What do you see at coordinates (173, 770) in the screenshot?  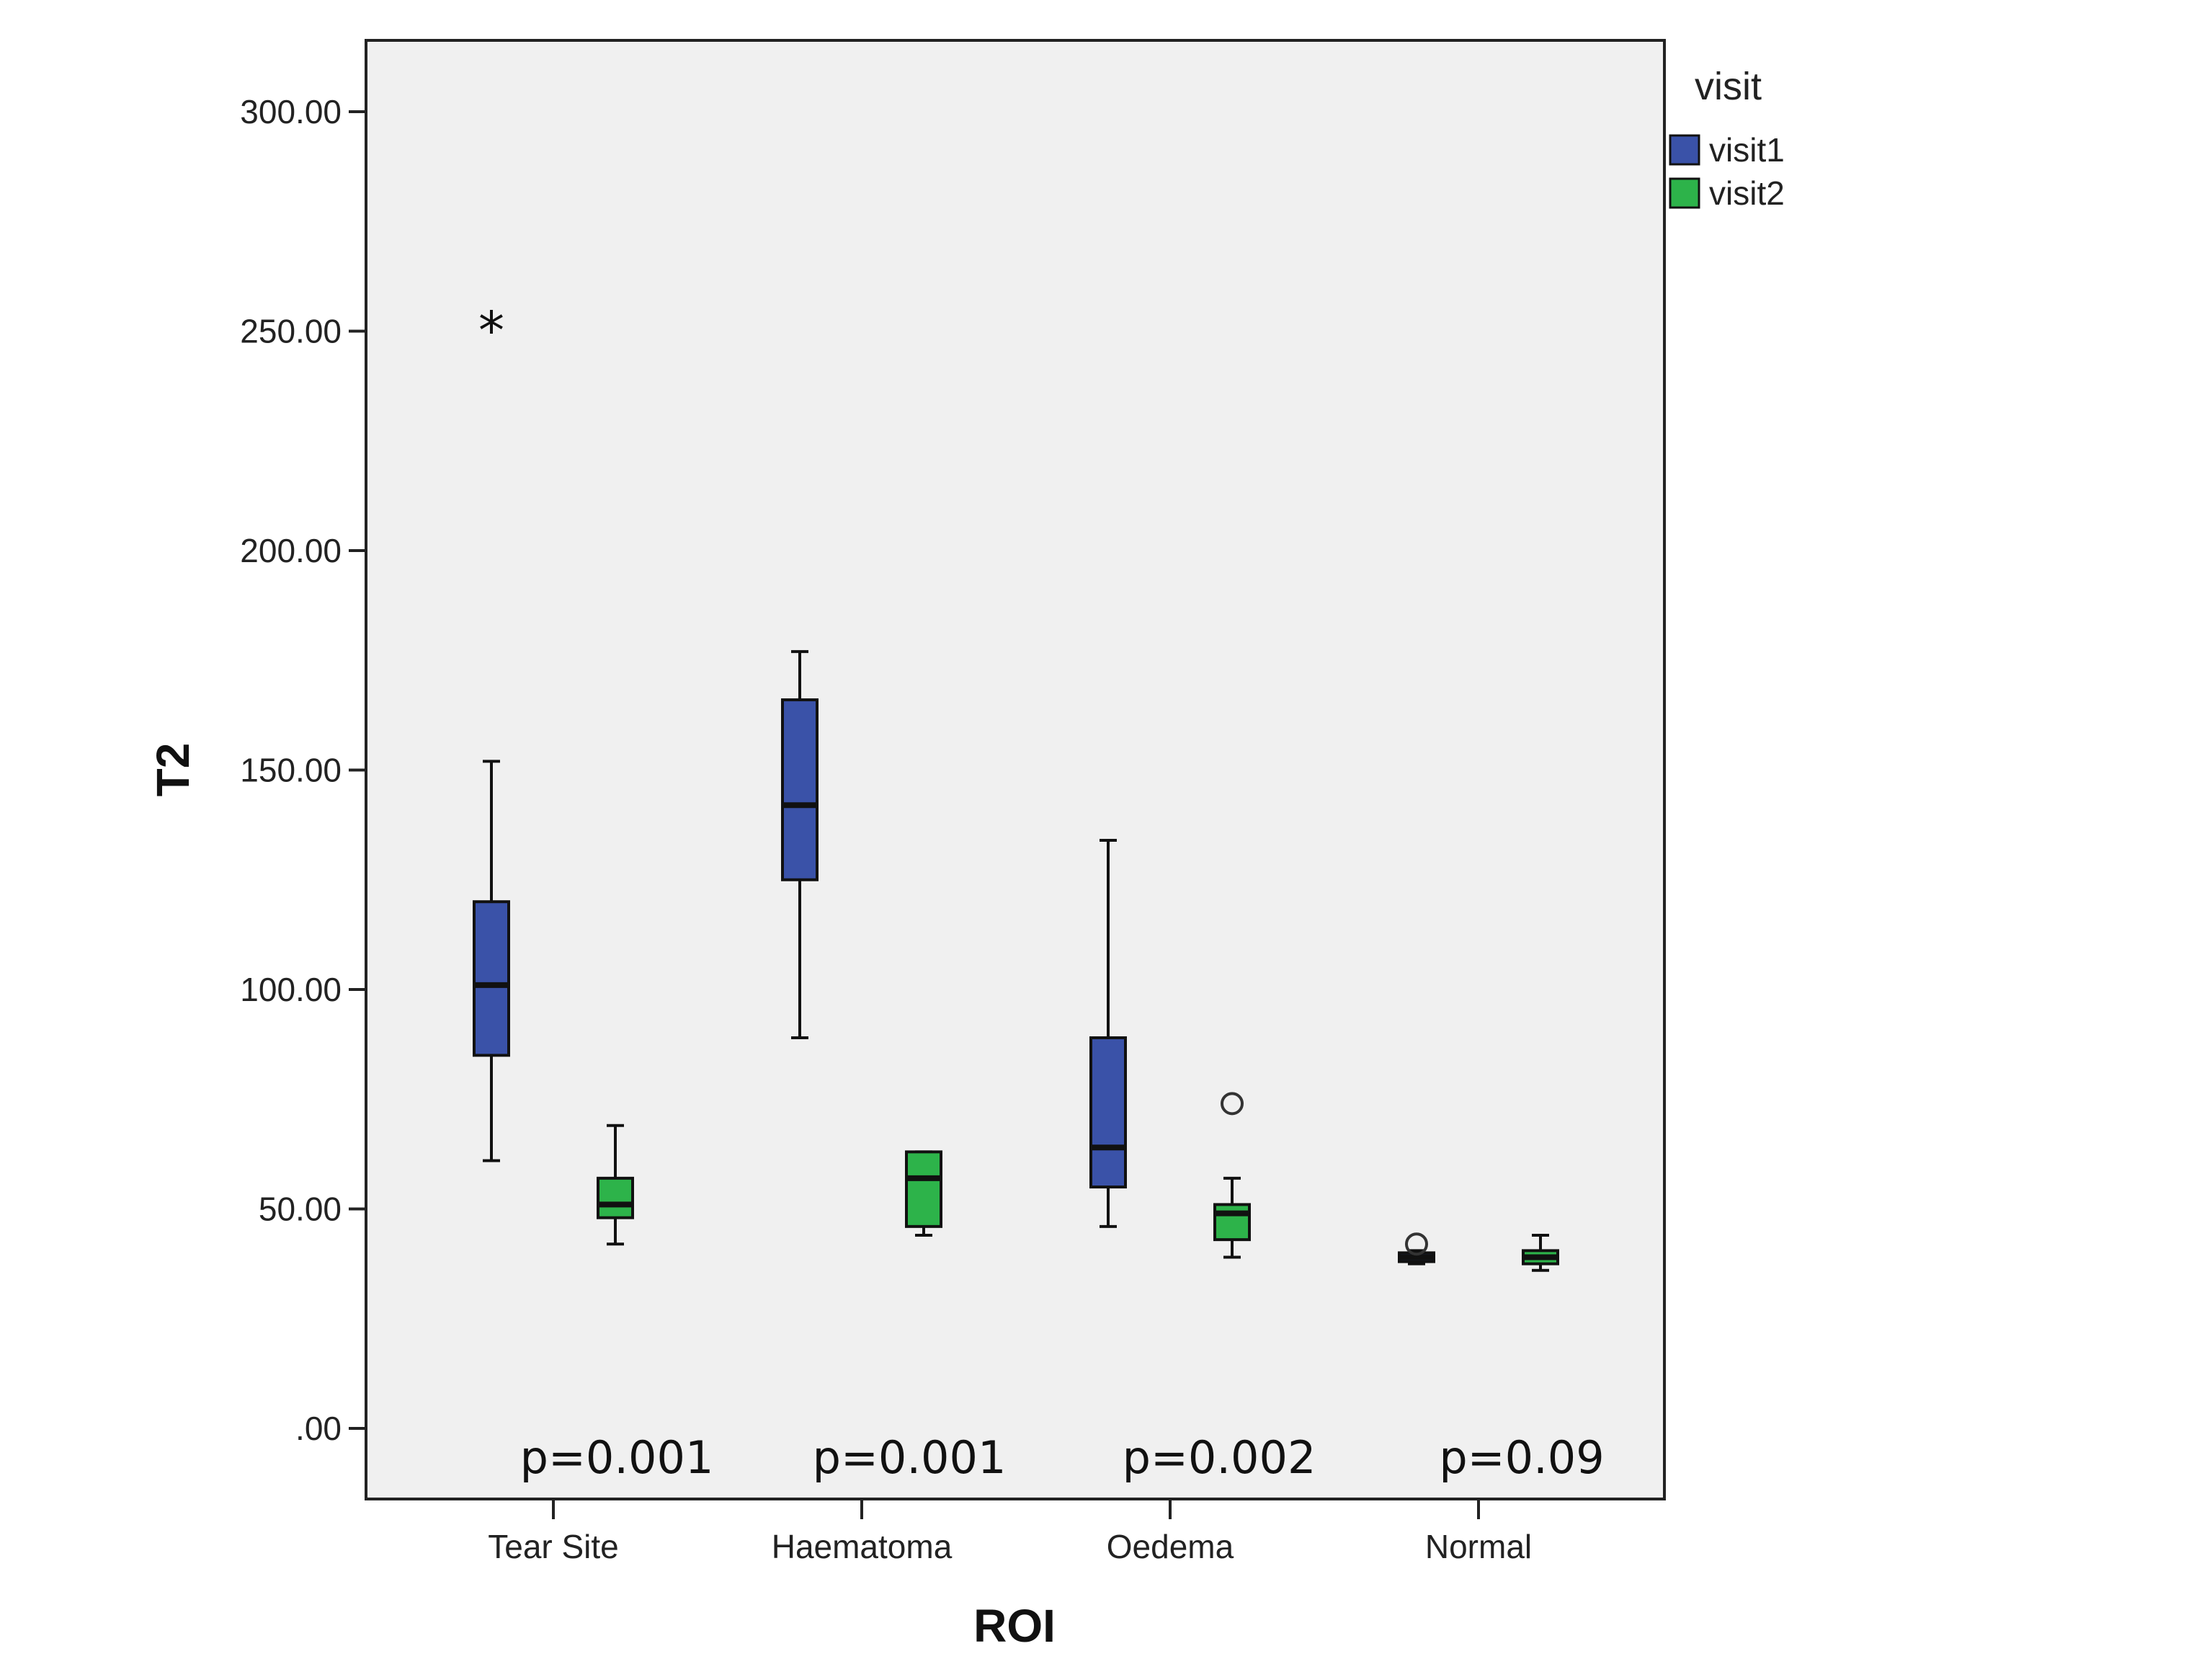 I see `y-axis-title: T2` at bounding box center [173, 770].